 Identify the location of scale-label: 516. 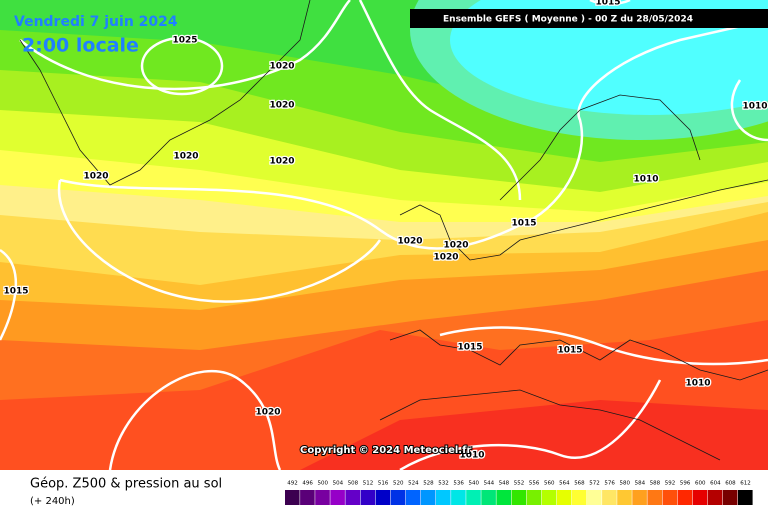
(383, 484).